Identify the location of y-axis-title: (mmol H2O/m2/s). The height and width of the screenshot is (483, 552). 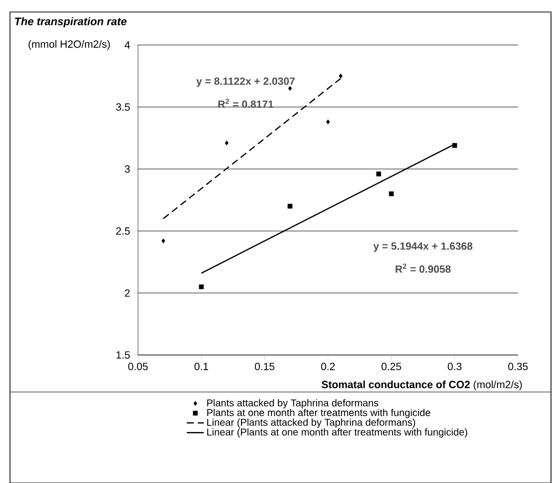
(69, 45).